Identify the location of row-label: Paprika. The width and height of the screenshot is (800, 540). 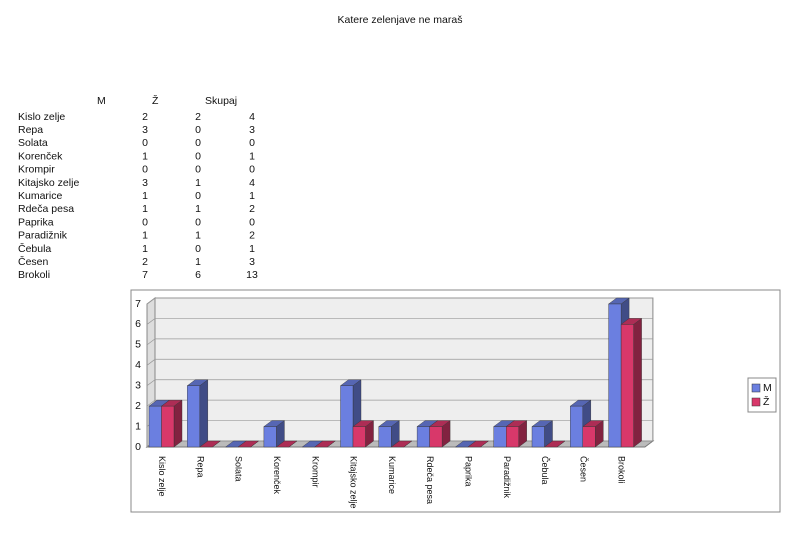
(36, 222).